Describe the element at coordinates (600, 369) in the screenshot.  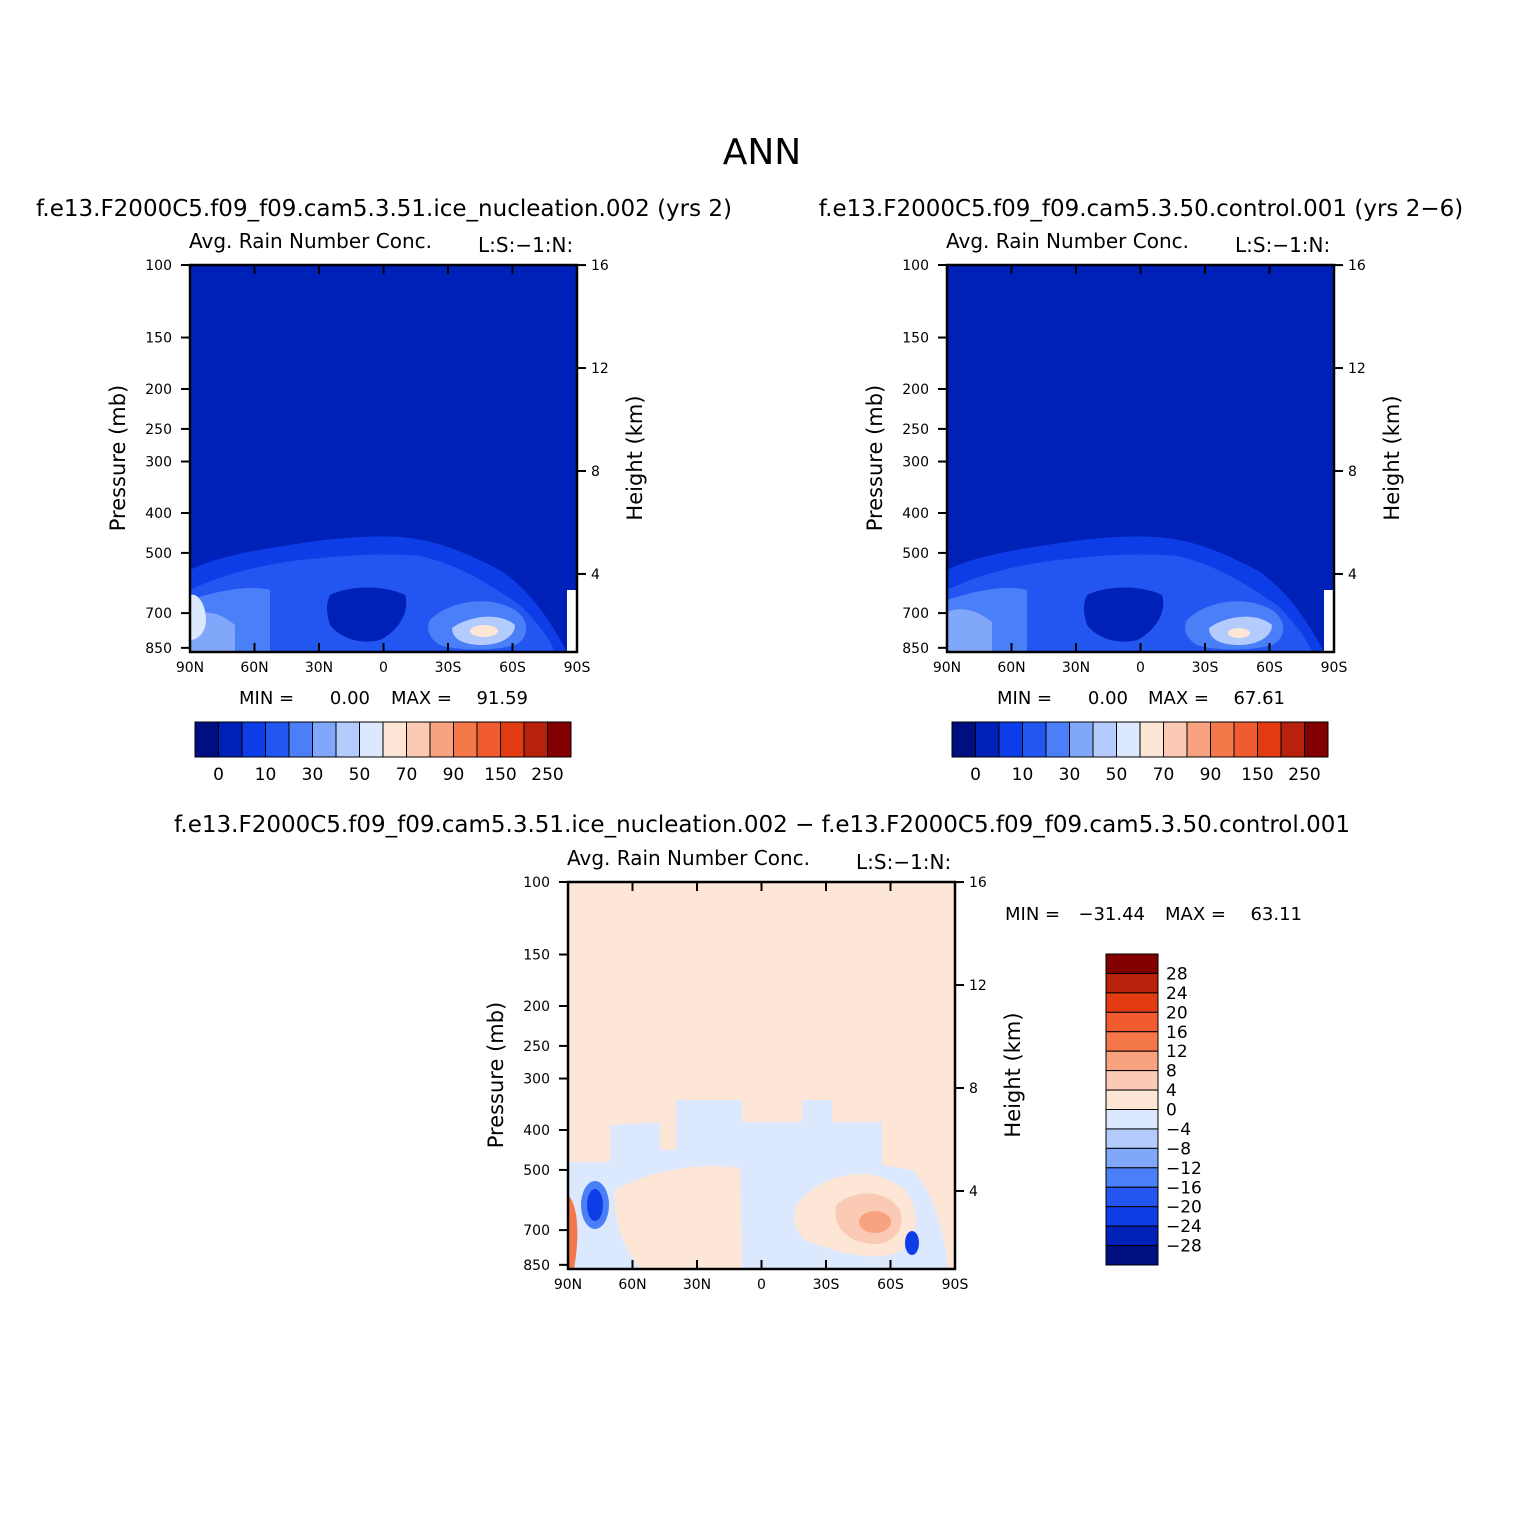
I see `panel-1-ticks-y2-label: 12` at that location.